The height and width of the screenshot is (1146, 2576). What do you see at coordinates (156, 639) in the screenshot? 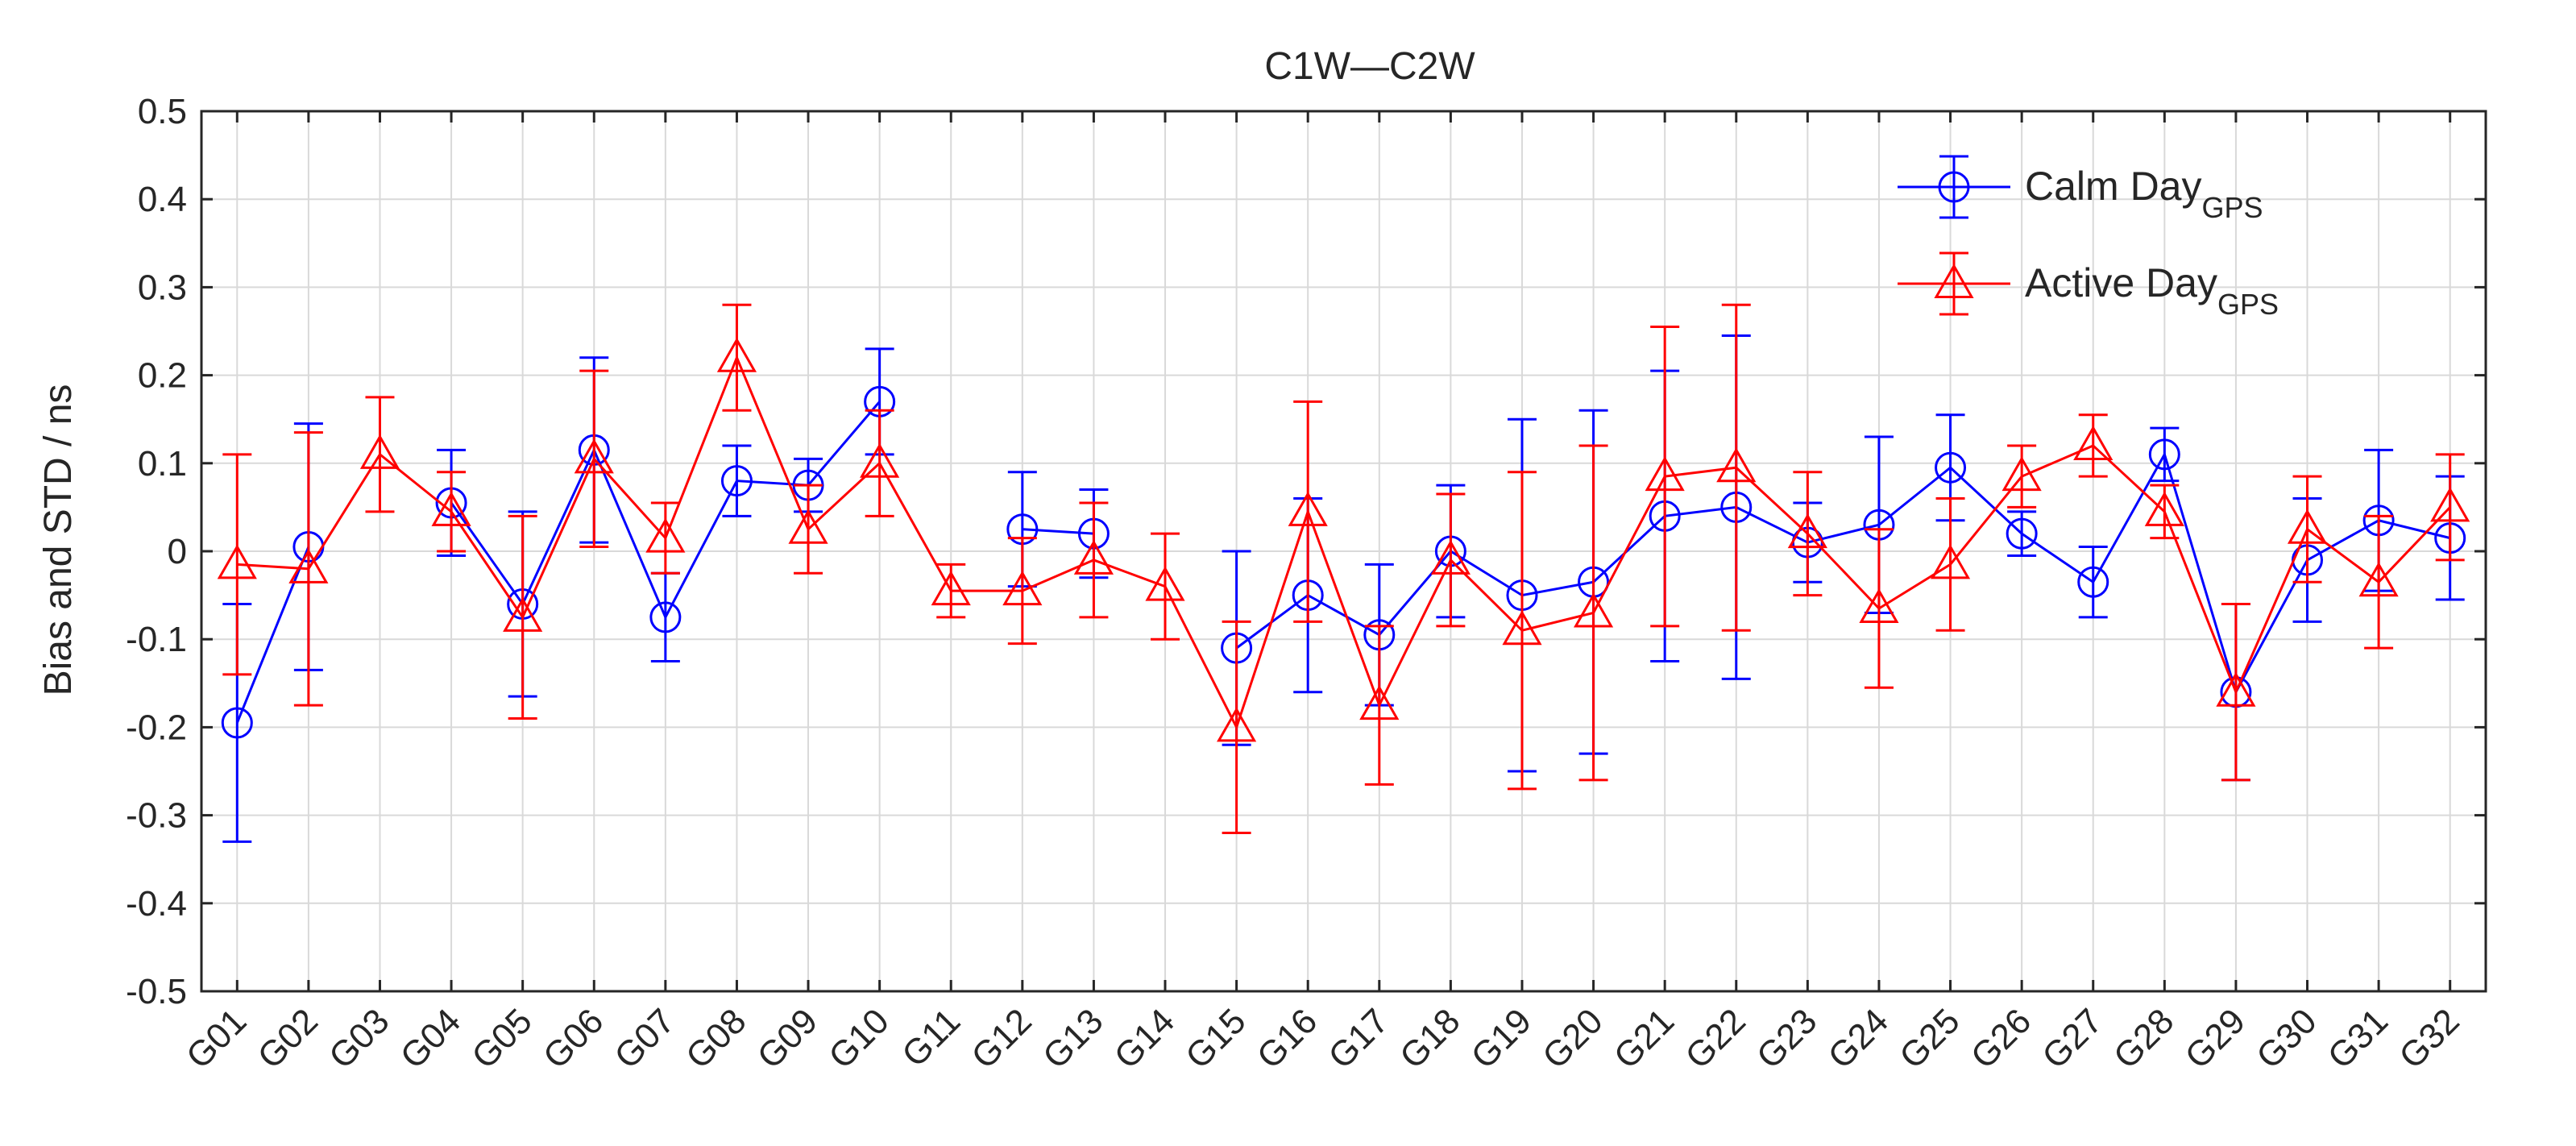
I see `y-tick-label: -0.1` at bounding box center [156, 639].